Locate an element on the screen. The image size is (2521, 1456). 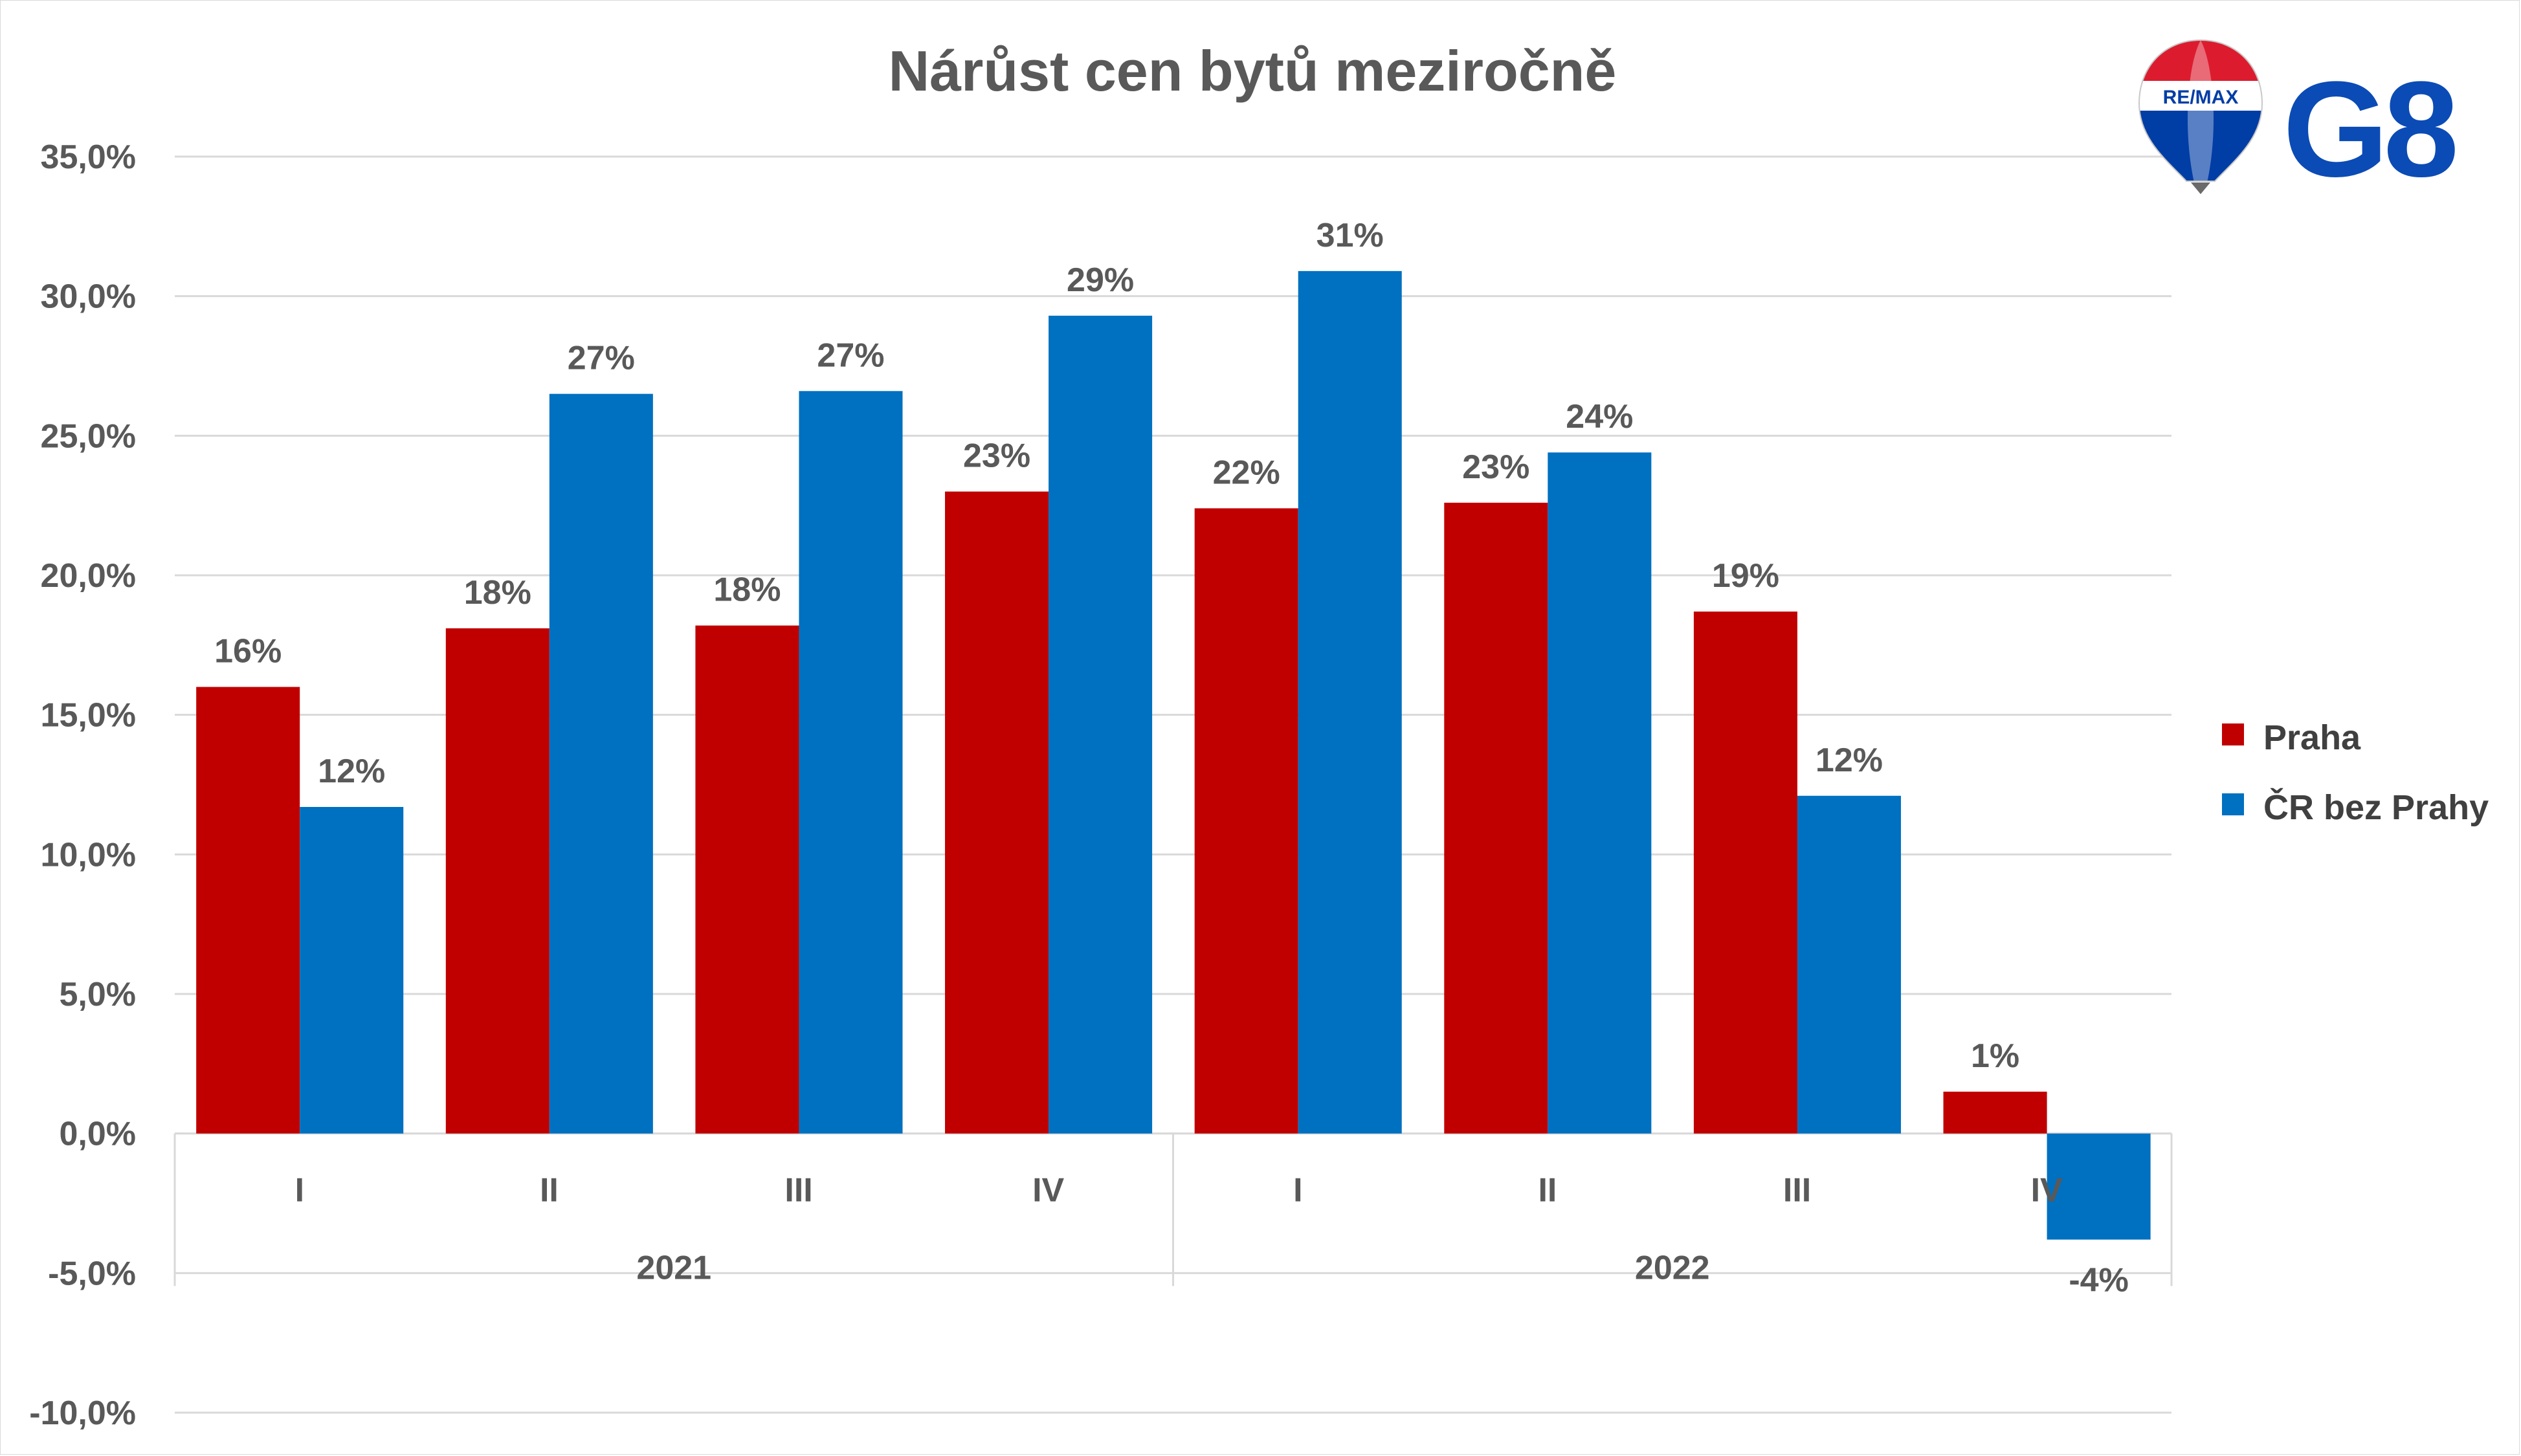
data-label-praha: 16% is located at coordinates (248, 651).